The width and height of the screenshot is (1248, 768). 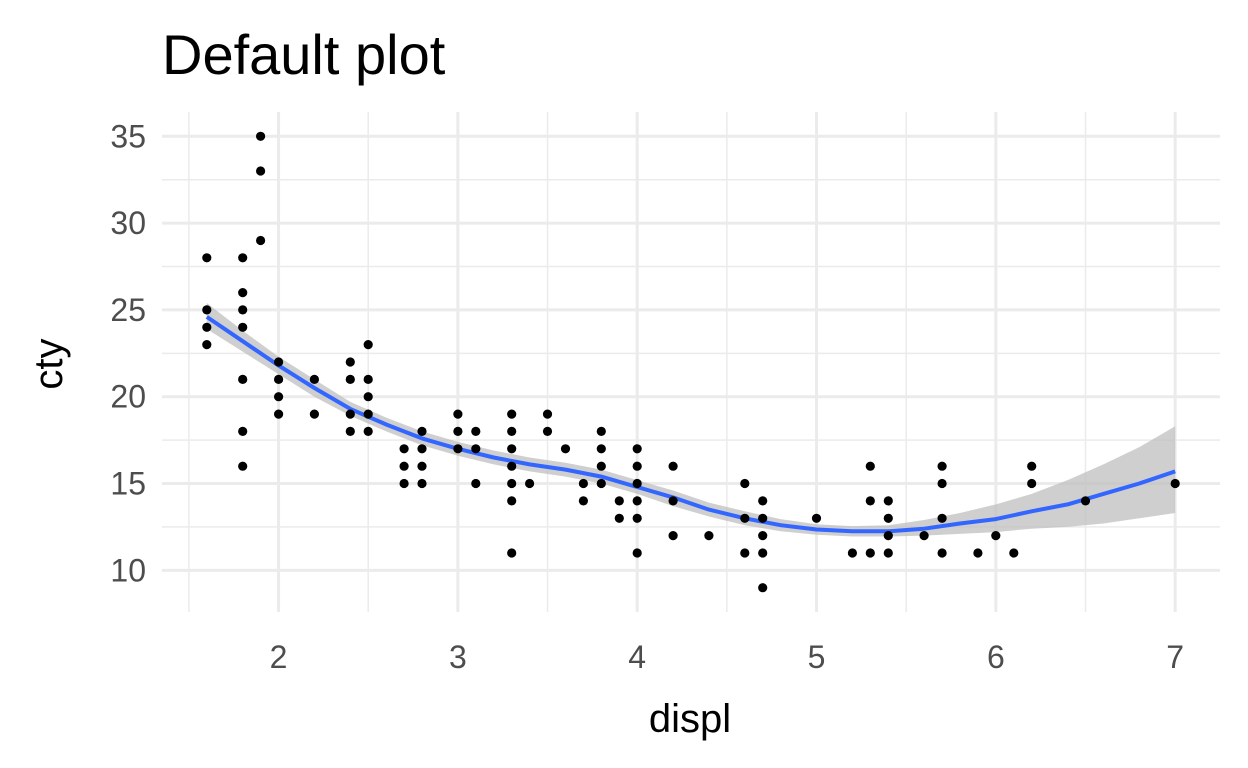 I want to click on y-axis-ticks: 10 15 20 25 30 35, so click(x=128, y=353).